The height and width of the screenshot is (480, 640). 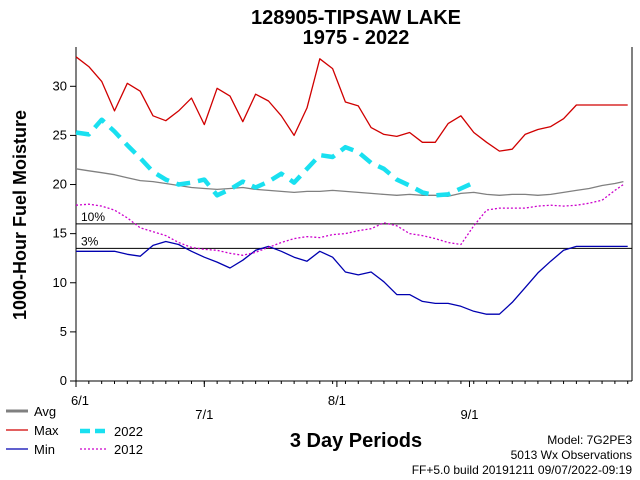 What do you see at coordinates (63, 380) in the screenshot?
I see `y-tick-label: 0` at bounding box center [63, 380].